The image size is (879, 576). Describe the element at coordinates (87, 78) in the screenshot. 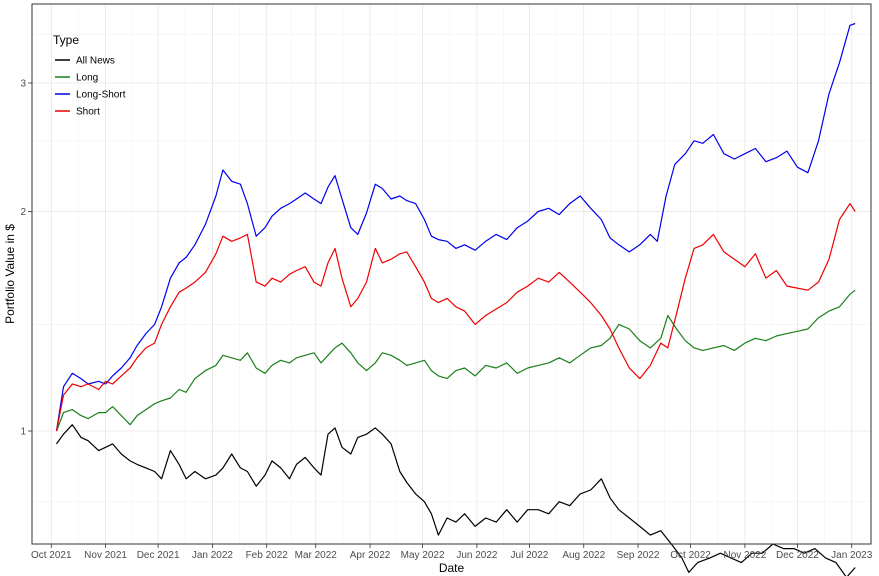

I see `legend-label-long: Long` at that location.